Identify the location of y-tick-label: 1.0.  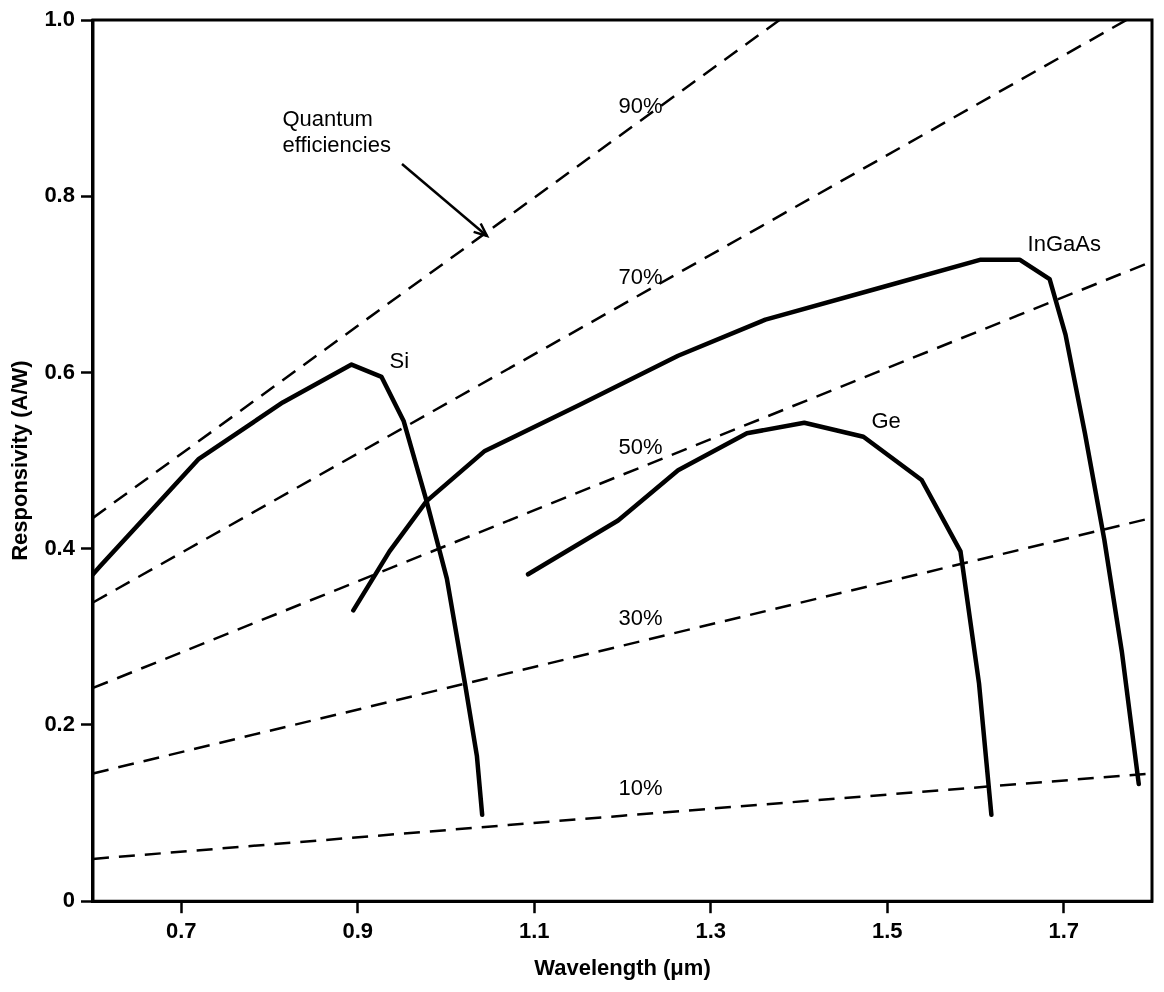
(59, 19).